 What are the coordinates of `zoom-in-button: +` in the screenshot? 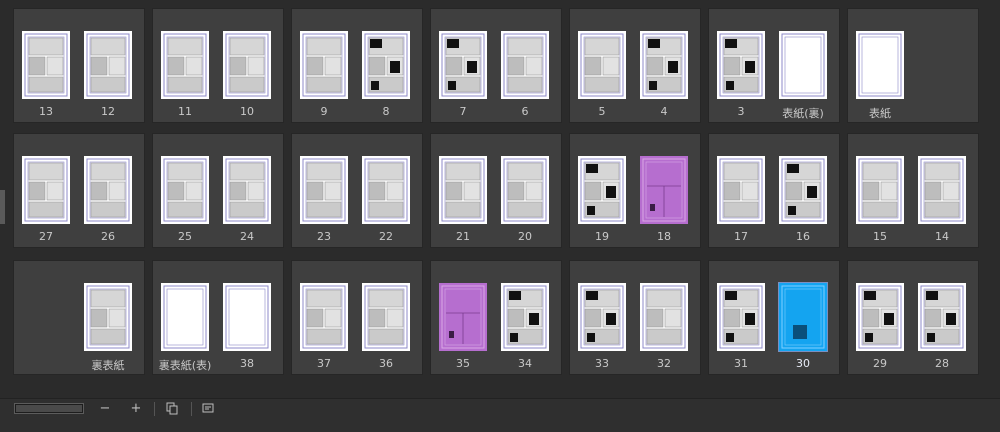 It's located at (136, 408).